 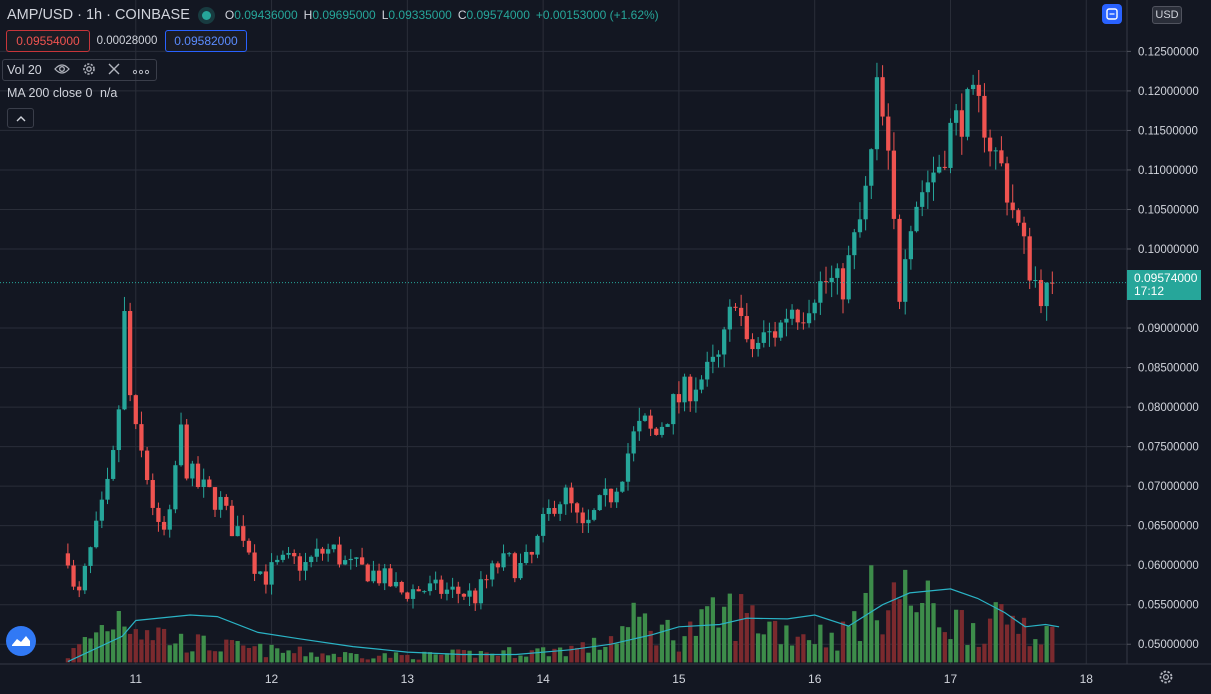 I want to click on y-tick-label: 0.07000000, so click(x=1168, y=487).